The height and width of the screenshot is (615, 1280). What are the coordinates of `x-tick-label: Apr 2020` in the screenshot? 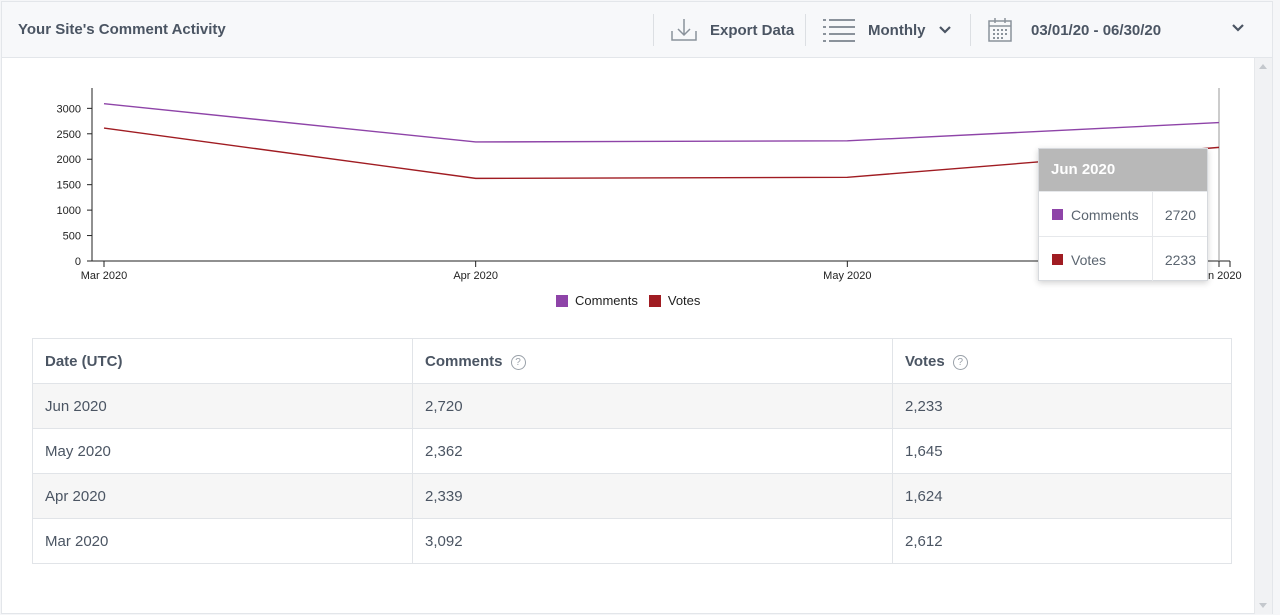 It's located at (475, 276).